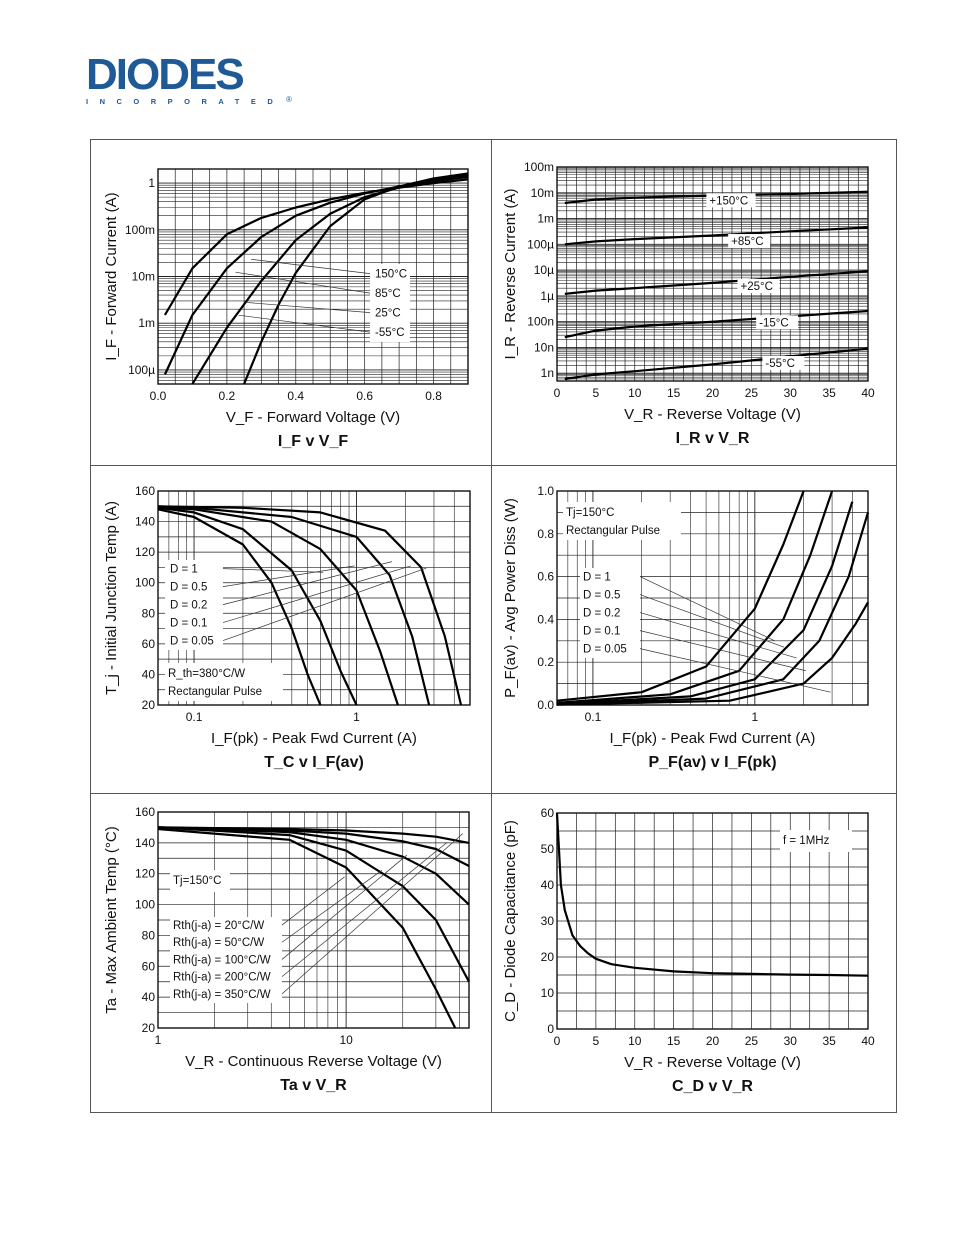 The width and height of the screenshot is (954, 1235). Describe the element at coordinates (868, 1041) in the screenshot. I see `x-tick-label: 40` at that location.